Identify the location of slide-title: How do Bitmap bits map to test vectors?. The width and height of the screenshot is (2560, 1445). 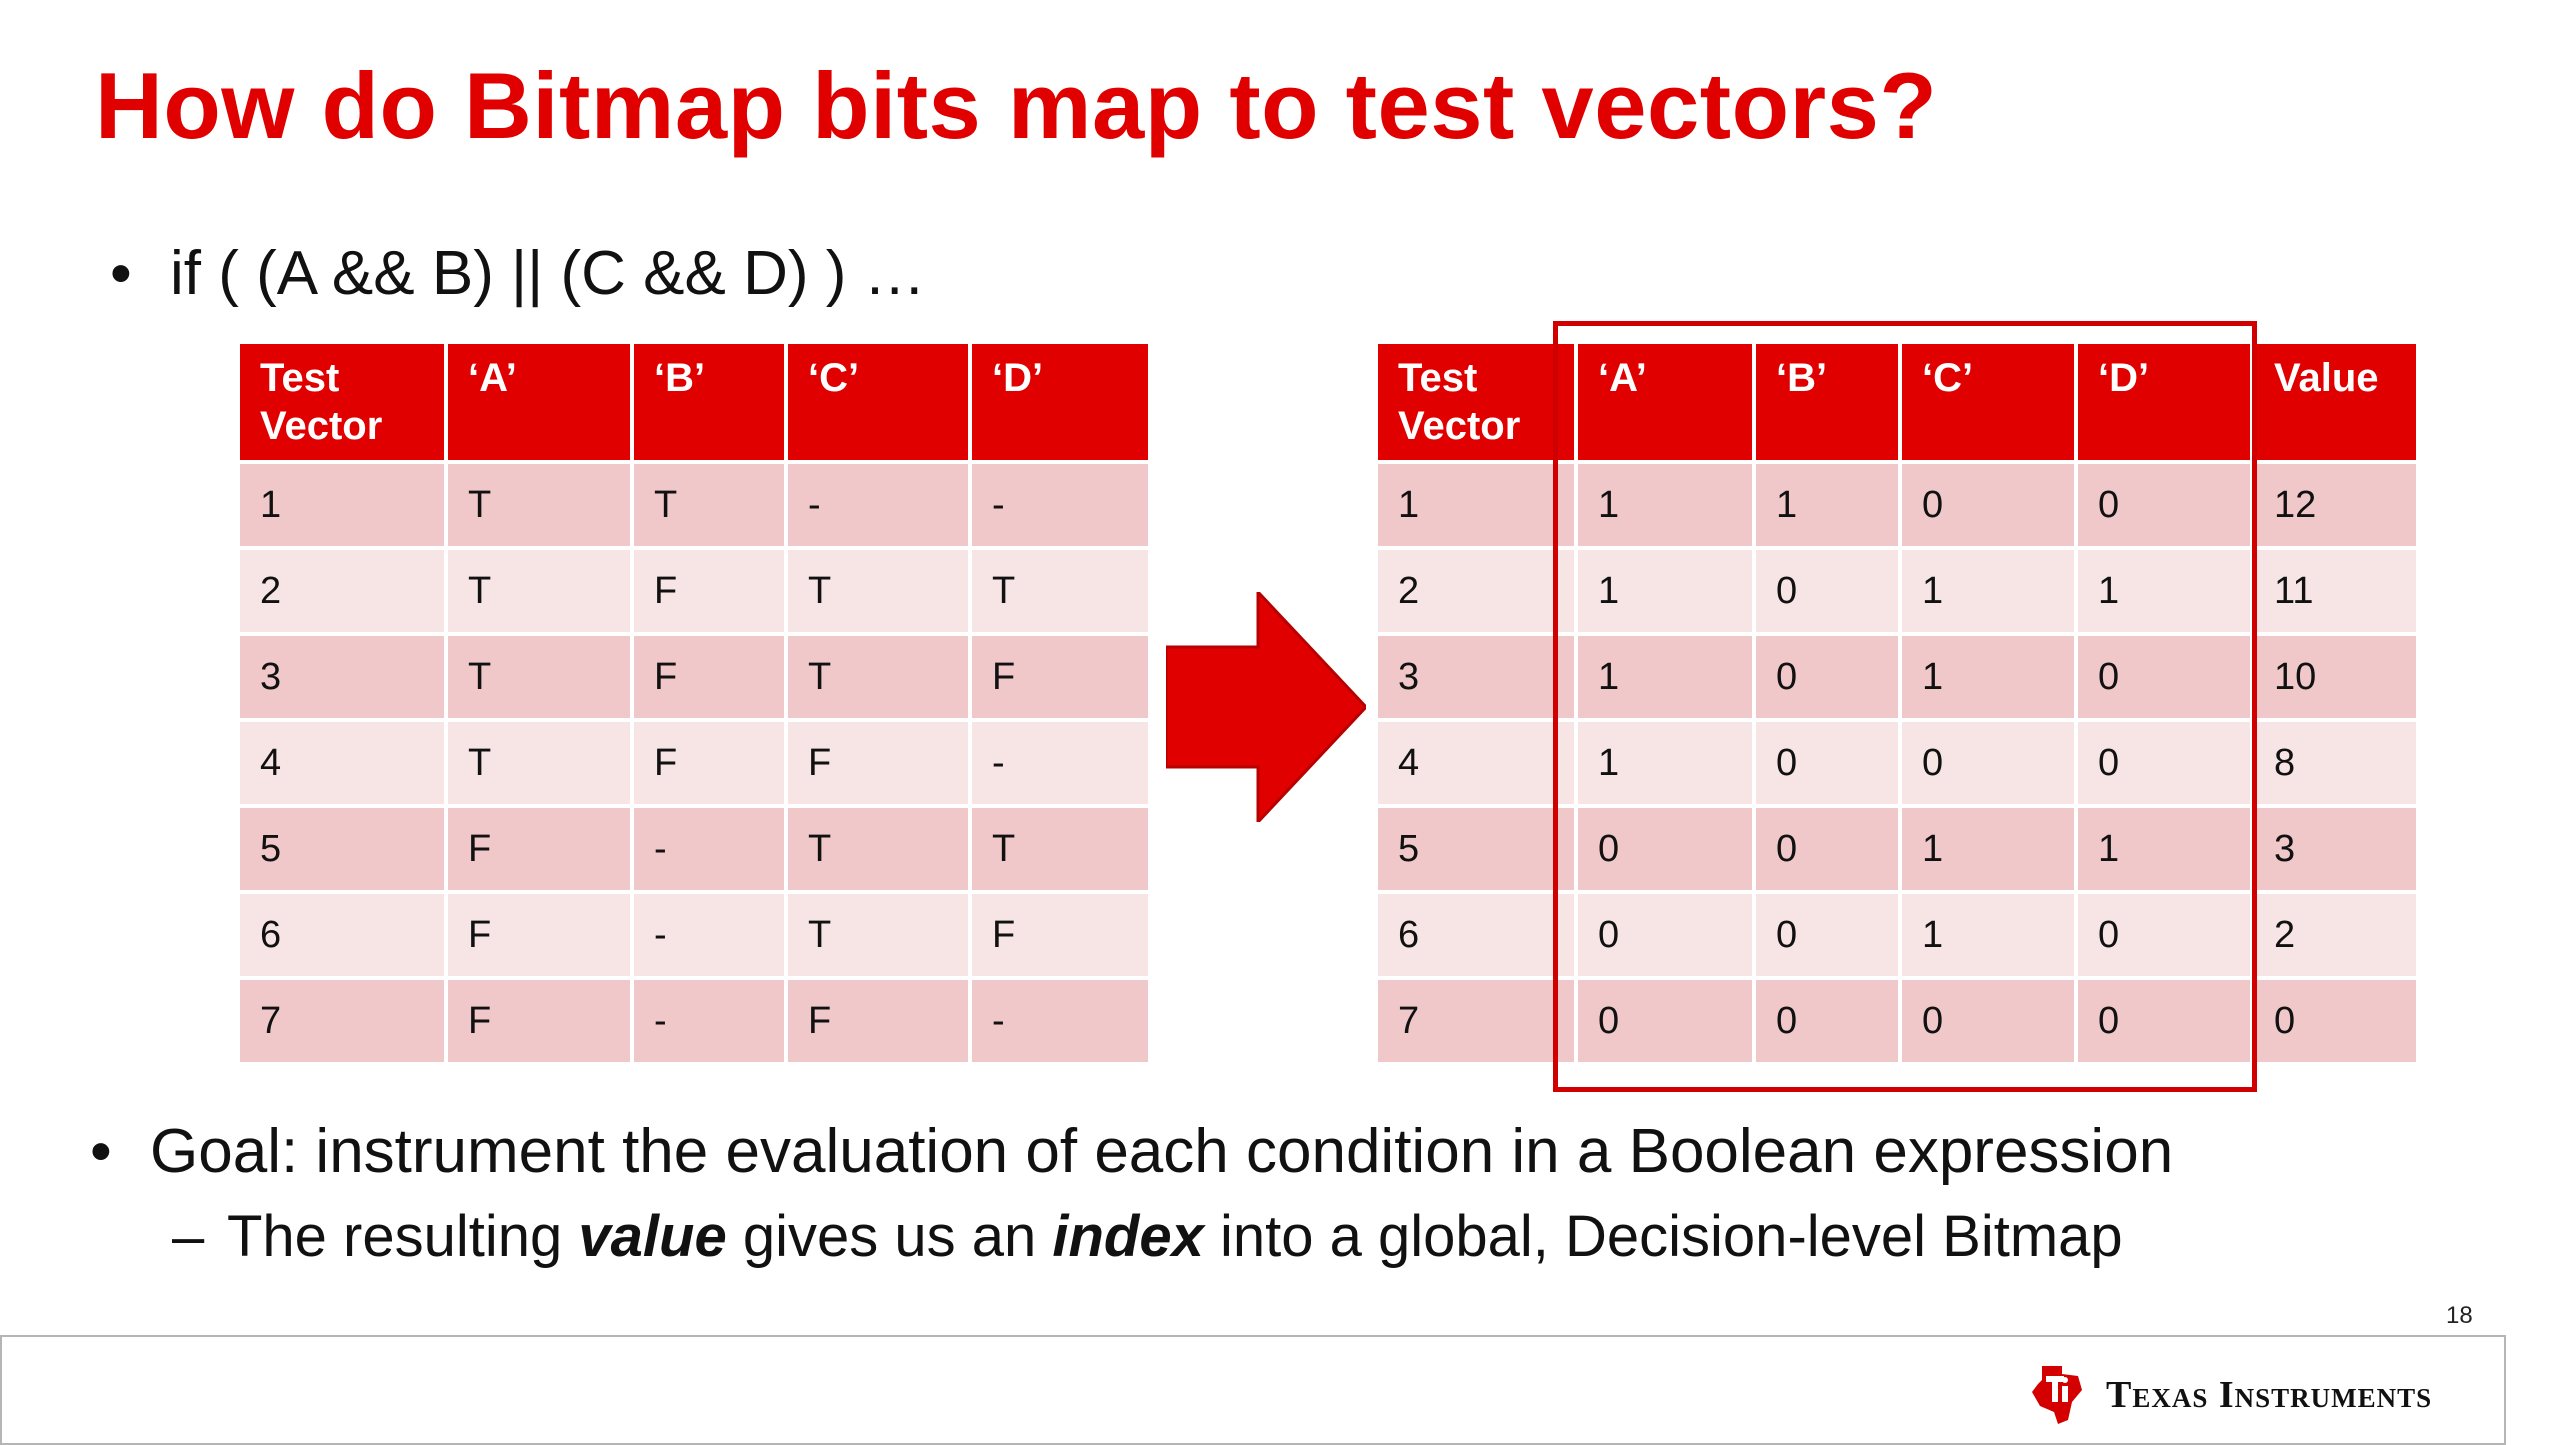
(1016, 105).